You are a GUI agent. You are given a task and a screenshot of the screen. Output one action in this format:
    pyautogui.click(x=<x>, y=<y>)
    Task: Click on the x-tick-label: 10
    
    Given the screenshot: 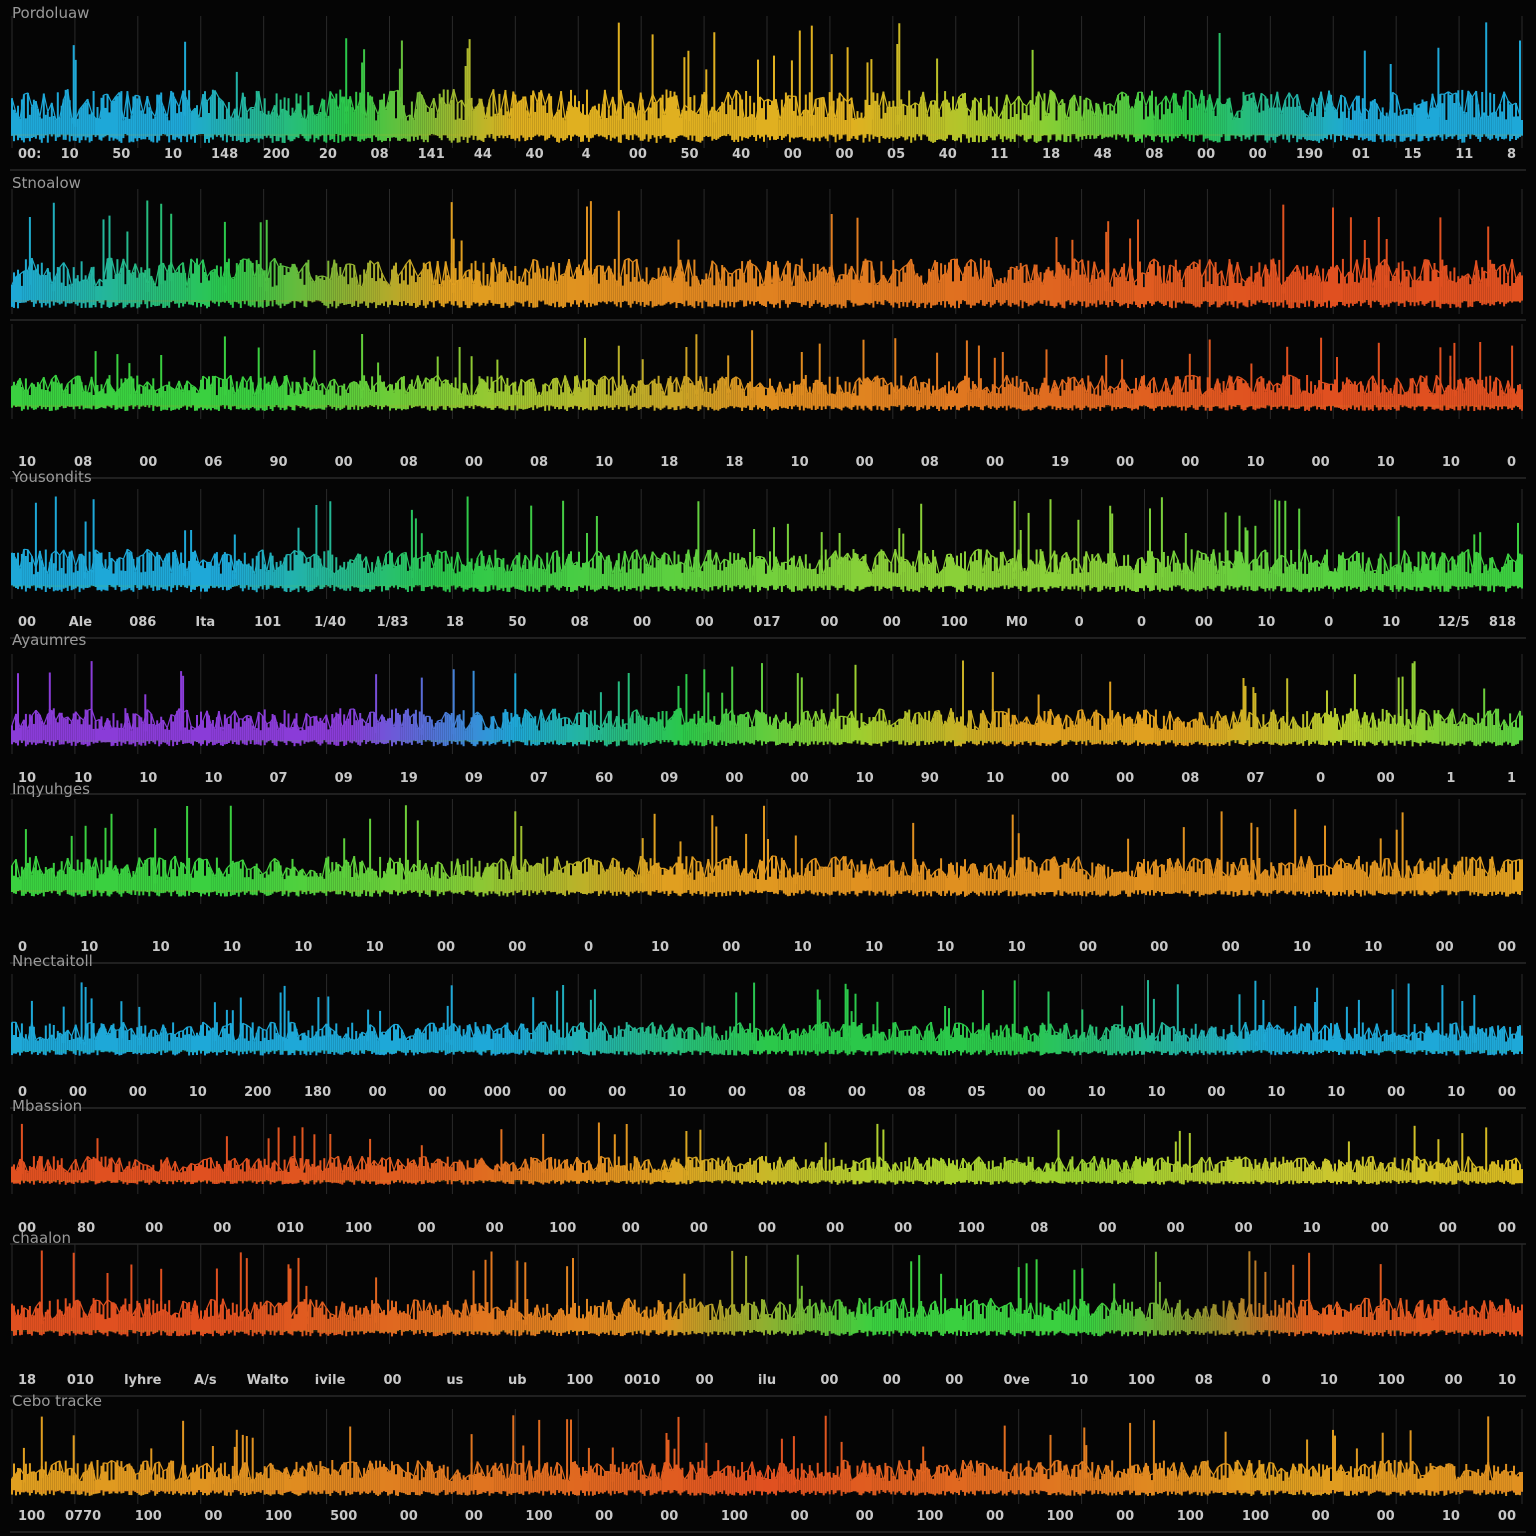 What is the action you would take?
    pyautogui.click(x=1391, y=622)
    